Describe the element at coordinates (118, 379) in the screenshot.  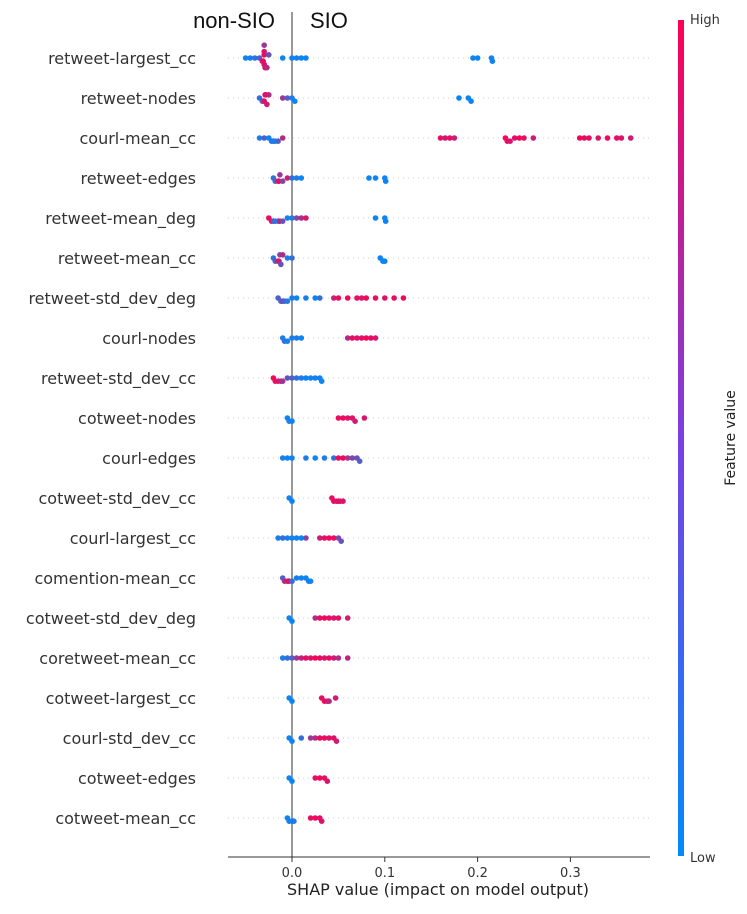
I see `feature-label-retweet-std_dev_cc: retweet-std_dev_cc` at that location.